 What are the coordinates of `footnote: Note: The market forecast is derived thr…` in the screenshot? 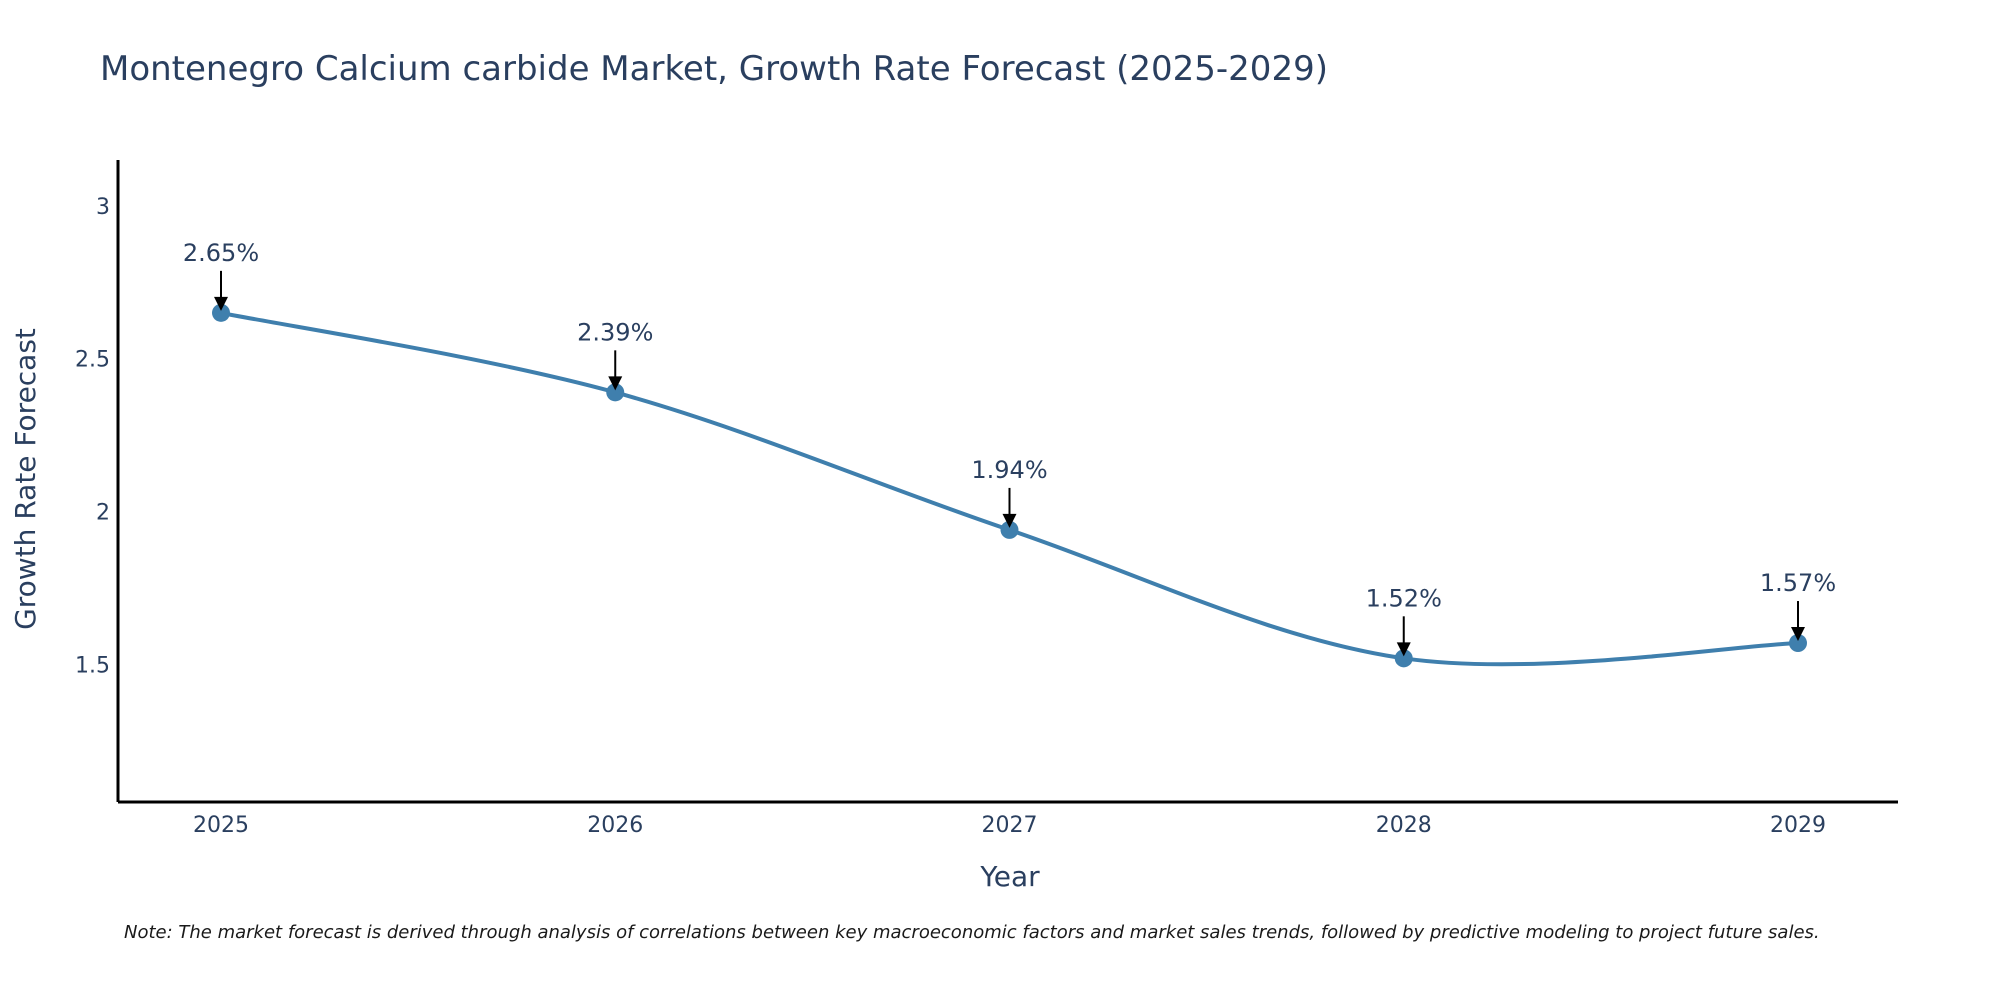 It's located at (972, 932).